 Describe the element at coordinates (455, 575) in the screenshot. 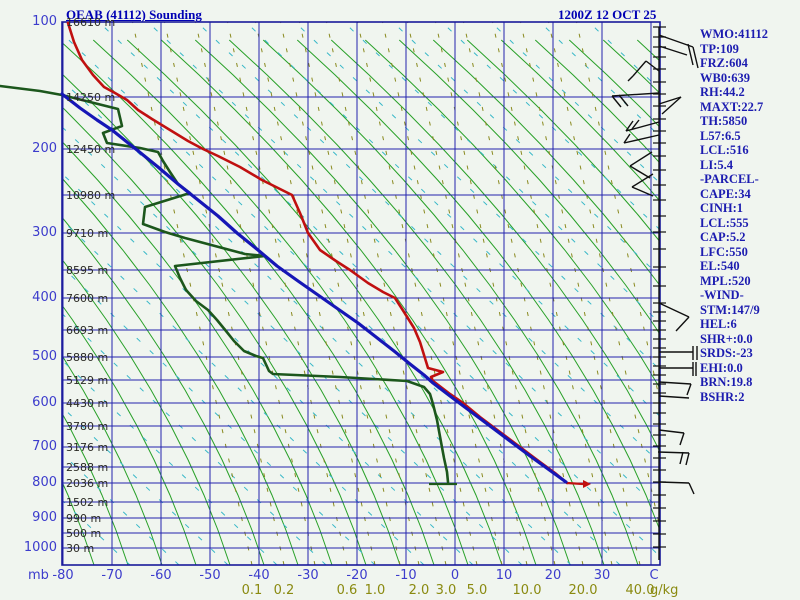

I see `temperature-tick-label: 0` at that location.